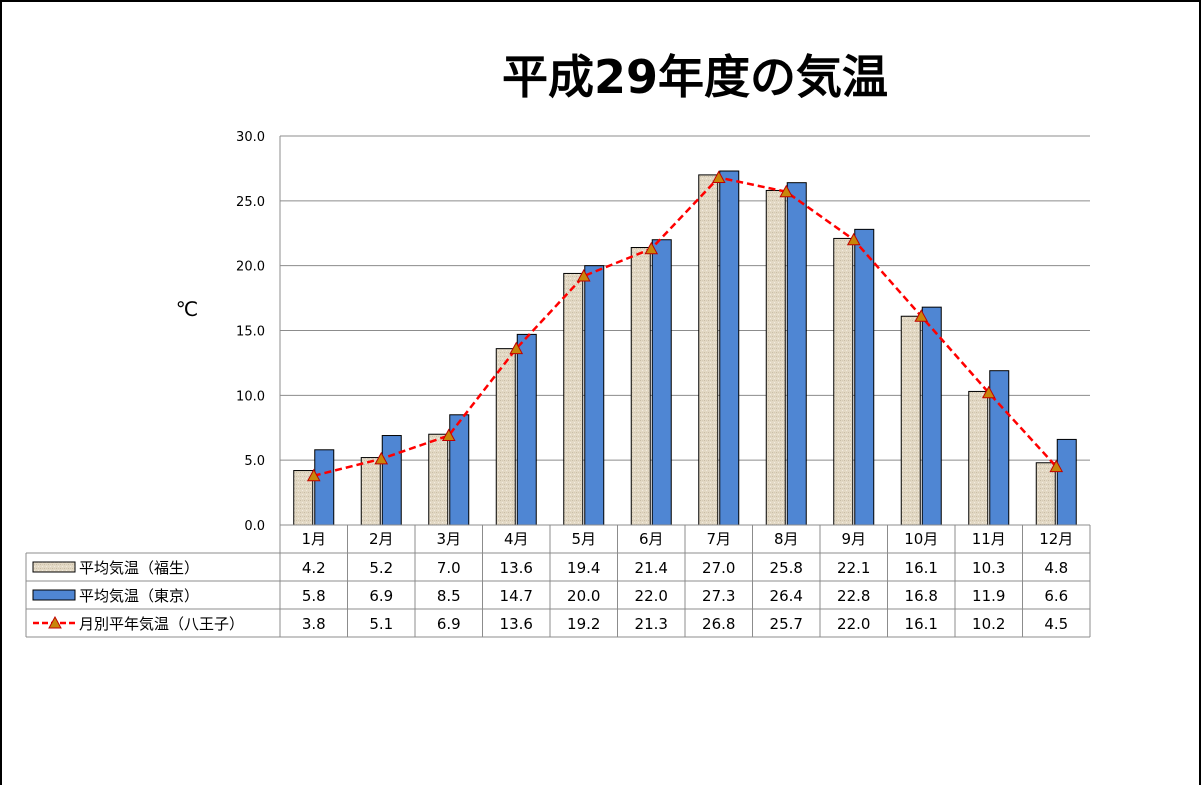 The width and height of the screenshot is (1203, 785). I want to click on category-label: 4月, so click(516, 539).